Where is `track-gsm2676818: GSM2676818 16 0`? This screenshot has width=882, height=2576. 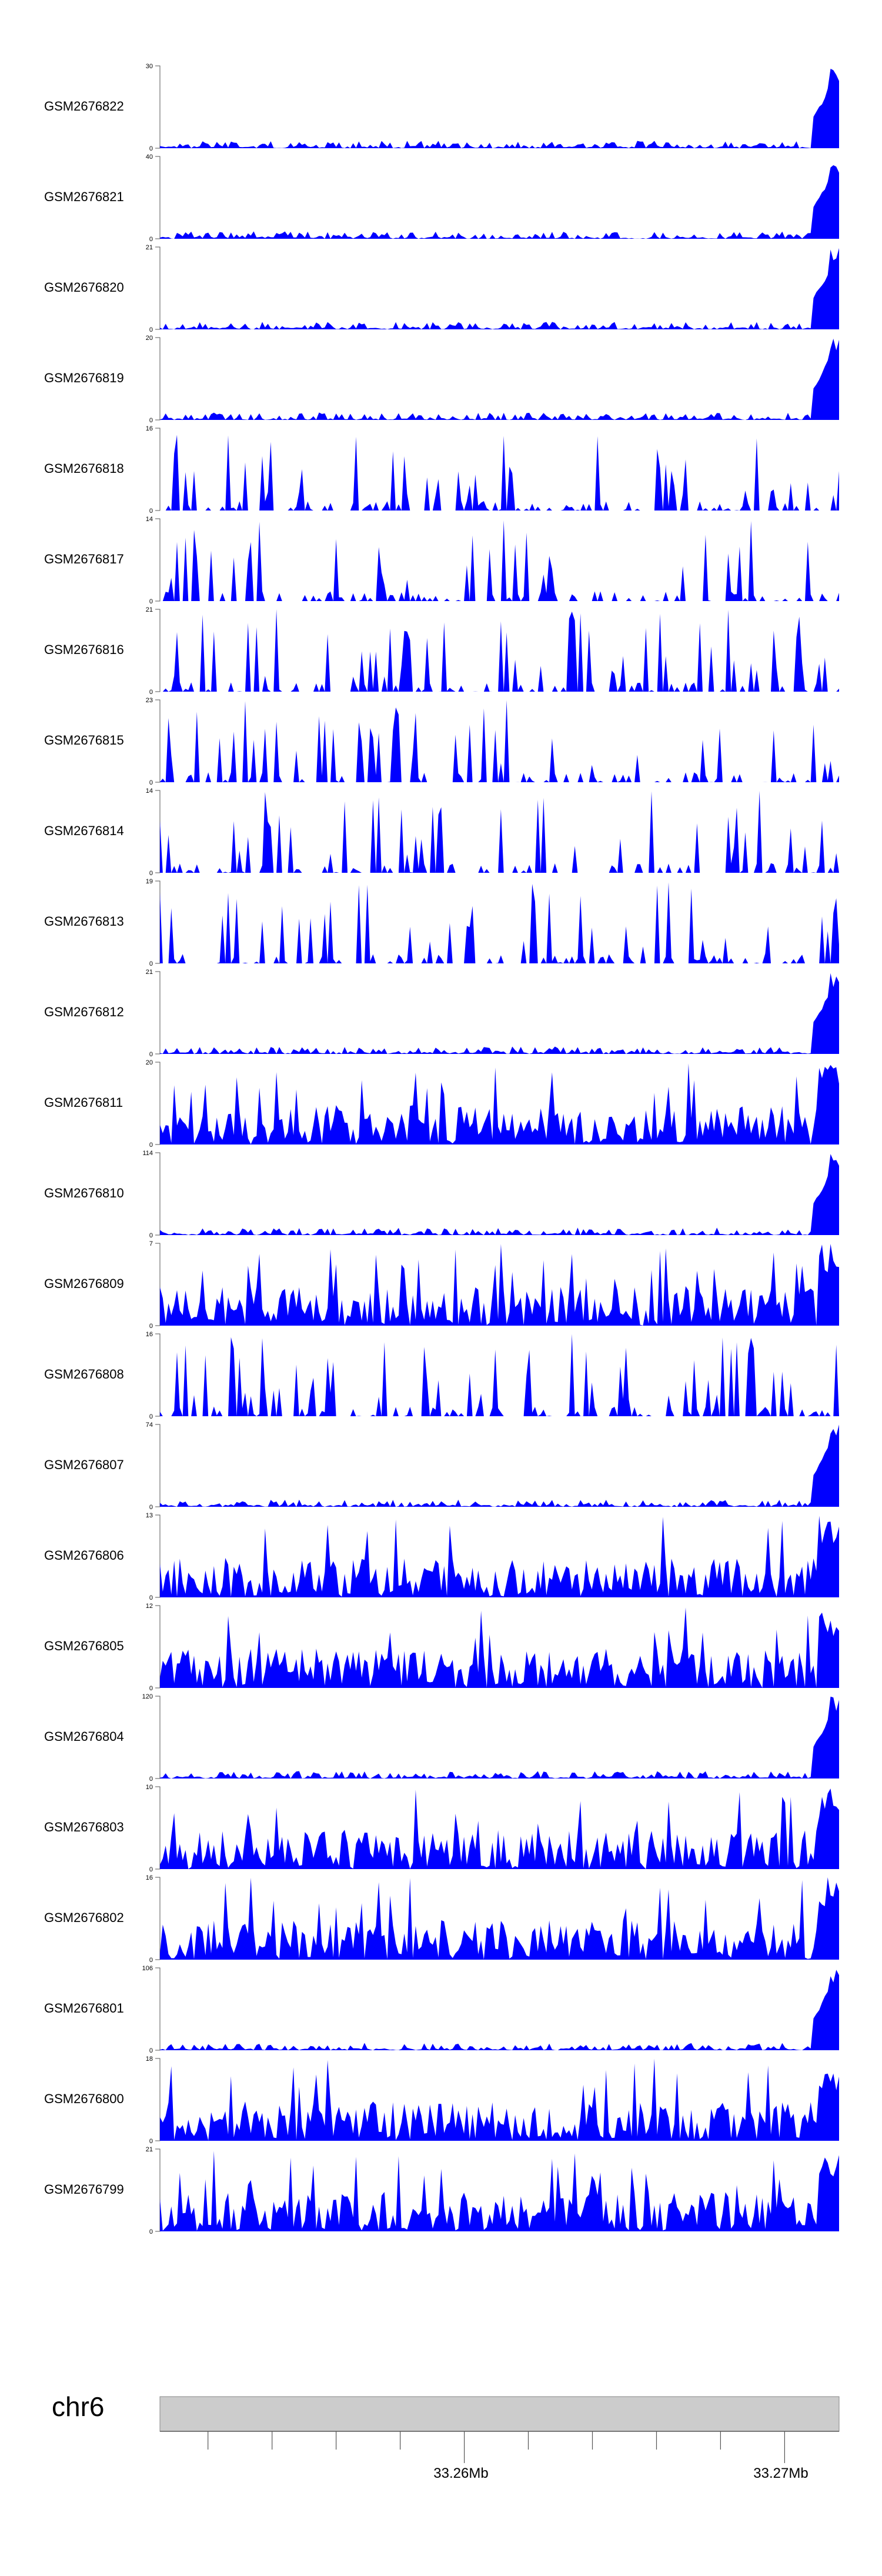
track-gsm2676818: GSM2676818 16 0 is located at coordinates (441, 470).